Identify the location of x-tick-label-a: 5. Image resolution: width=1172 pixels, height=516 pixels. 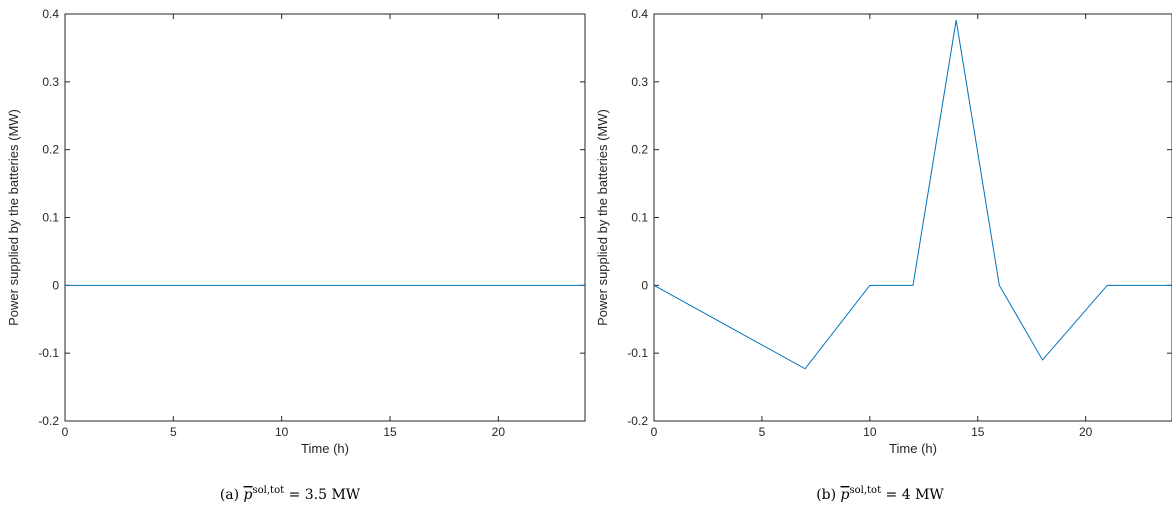
(173, 432).